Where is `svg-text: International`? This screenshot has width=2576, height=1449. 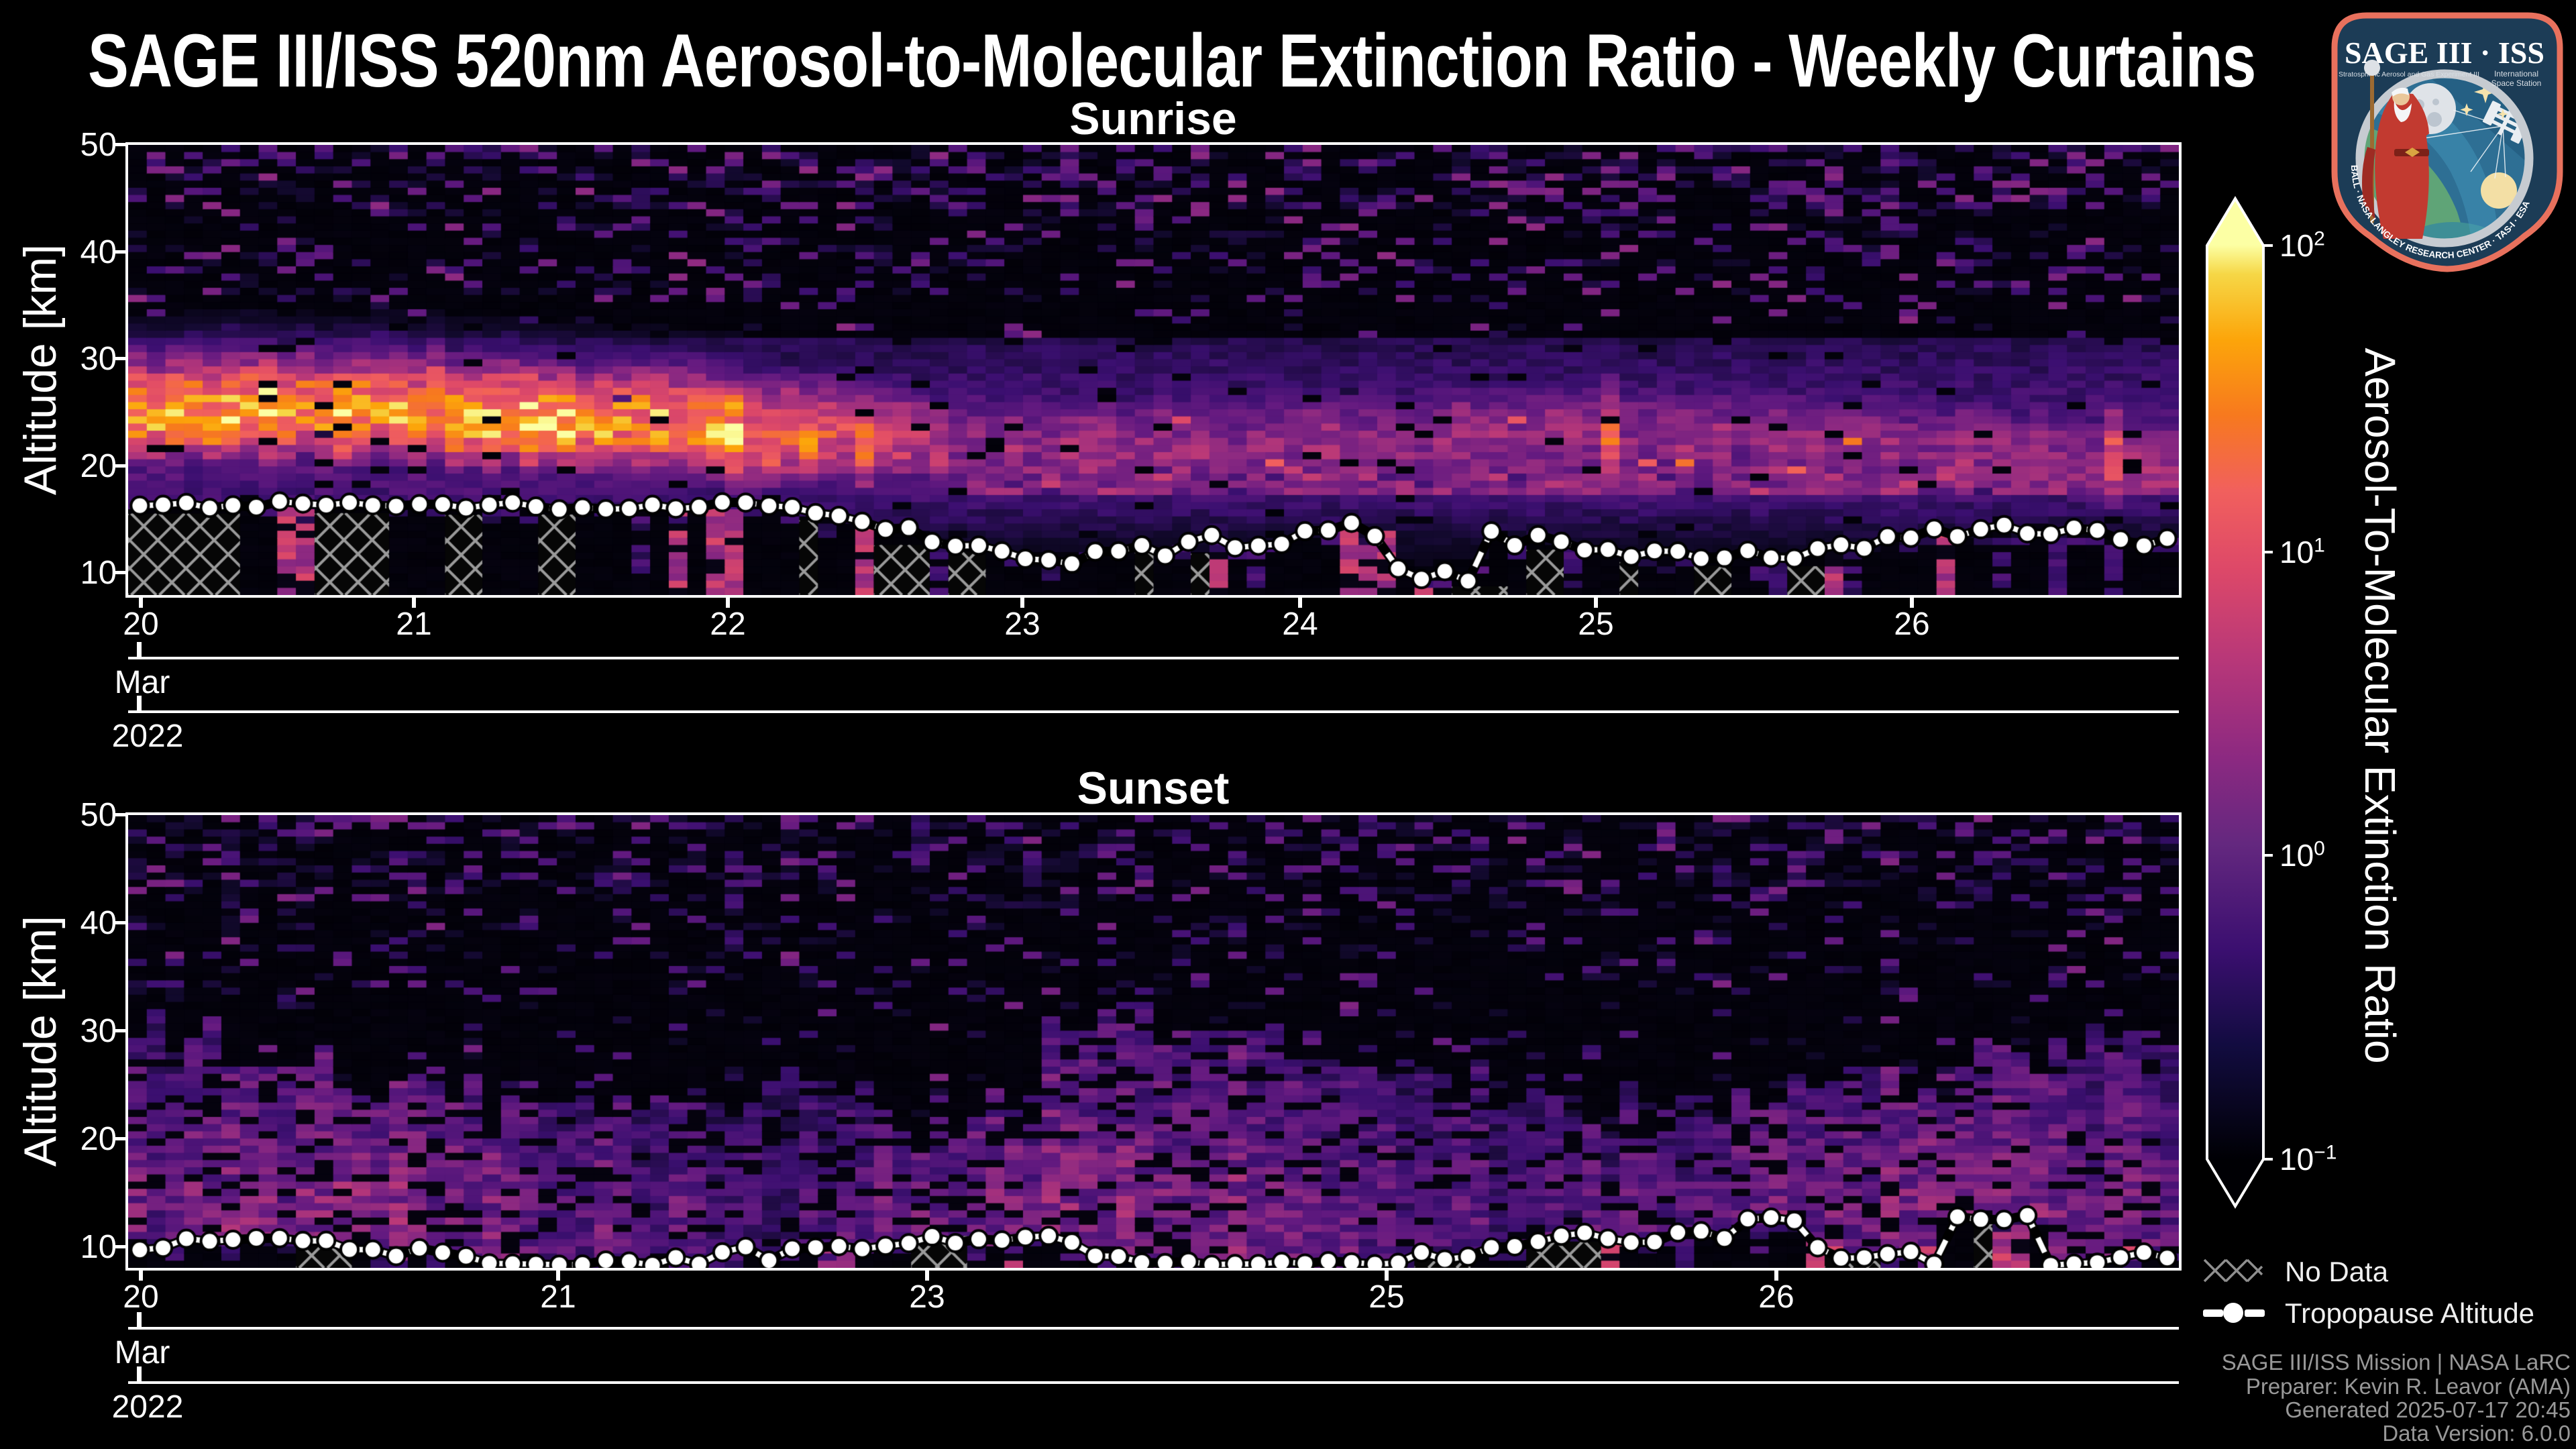
svg-text: International is located at coordinates (2516, 73).